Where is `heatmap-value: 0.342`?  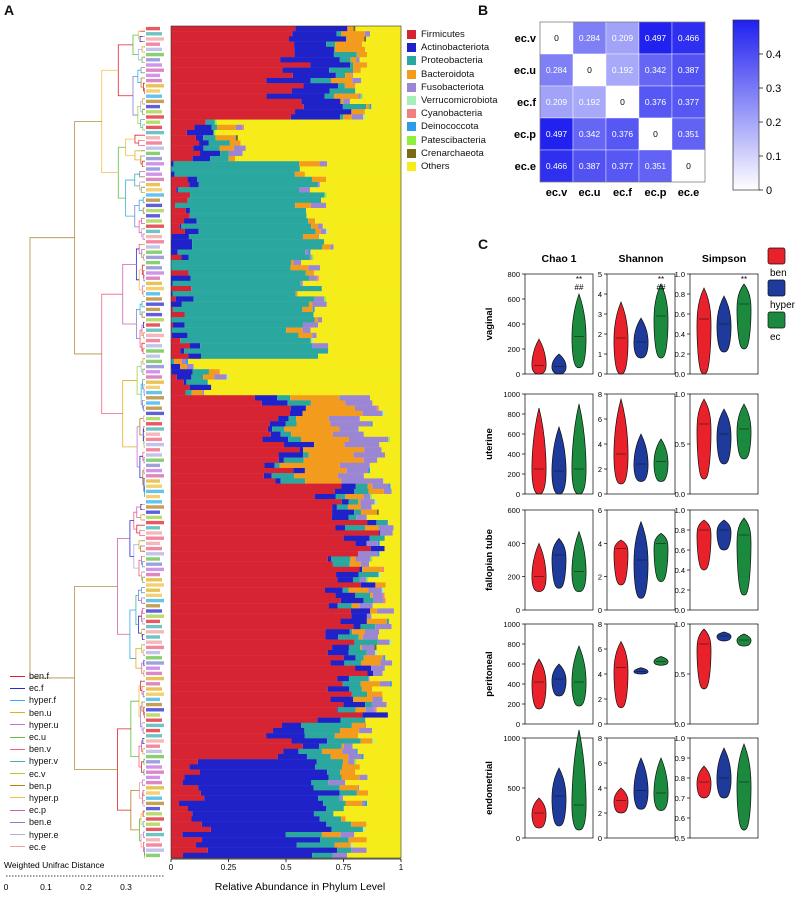 heatmap-value: 0.342 is located at coordinates (590, 134).